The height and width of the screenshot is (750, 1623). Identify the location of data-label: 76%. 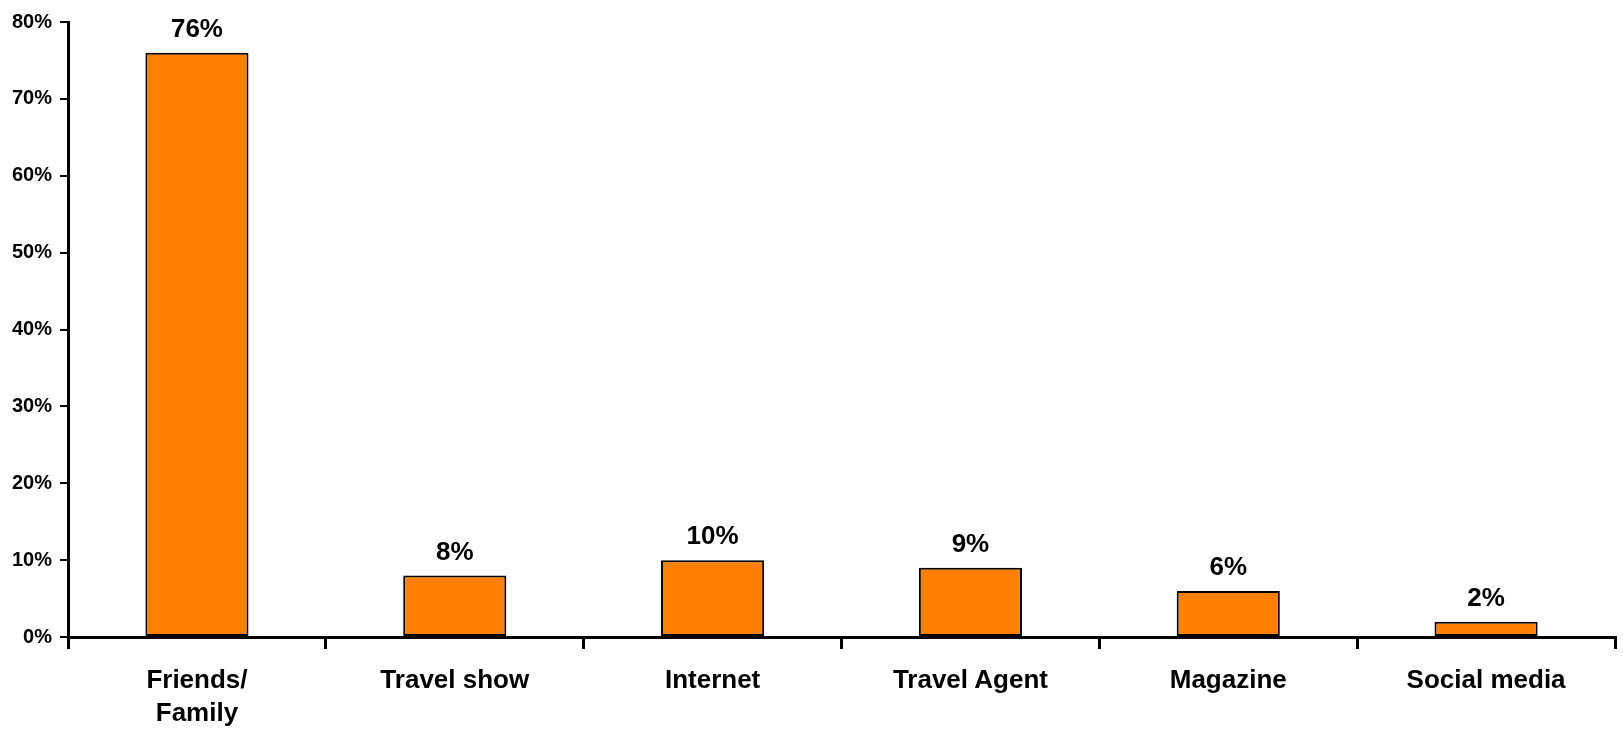
(196, 27).